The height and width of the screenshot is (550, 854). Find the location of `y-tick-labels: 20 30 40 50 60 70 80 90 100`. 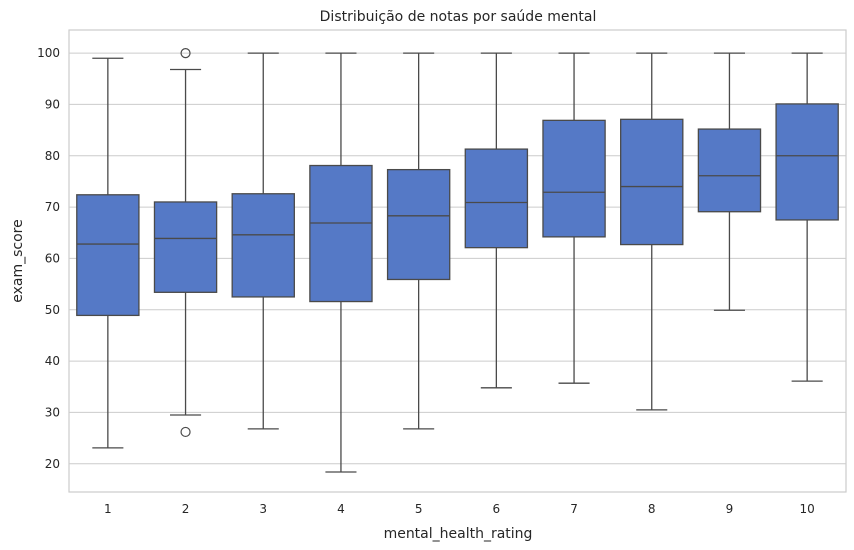

y-tick-labels: 20 30 40 50 60 70 80 90 100 is located at coordinates (48, 258).